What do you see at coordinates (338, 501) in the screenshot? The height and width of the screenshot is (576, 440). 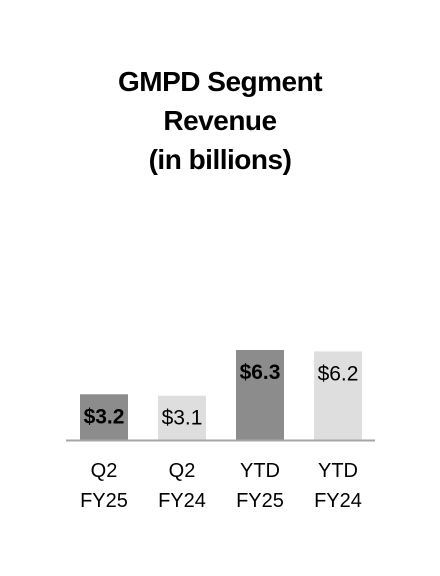 I see `category-label-3-line-2: FY24` at bounding box center [338, 501].